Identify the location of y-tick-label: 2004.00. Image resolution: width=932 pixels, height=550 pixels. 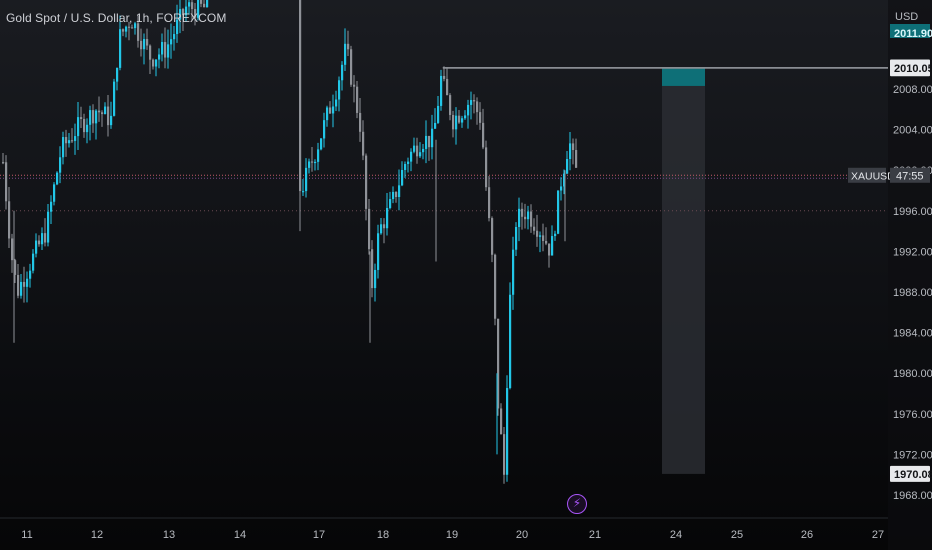
(912, 131).